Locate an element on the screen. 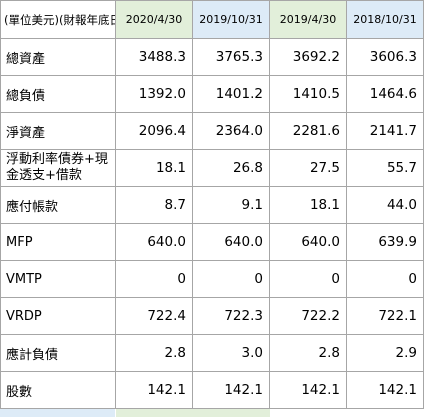  table-row: 總資產 3488.3 3765.3 3692.2 3606.3 is located at coordinates (212, 57).